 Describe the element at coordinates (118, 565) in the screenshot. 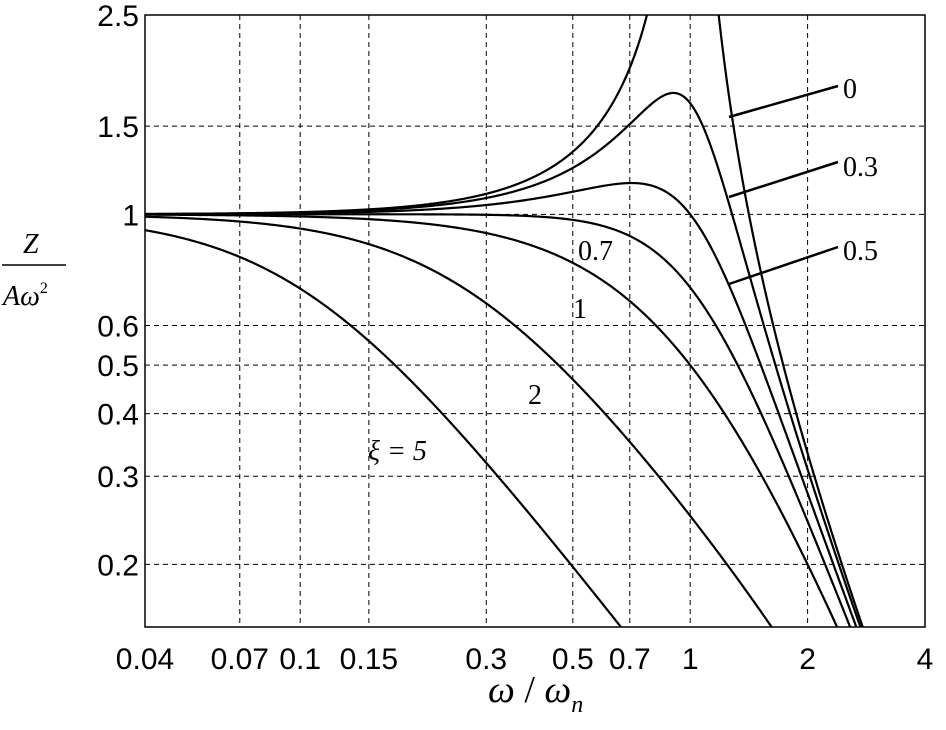

I see `y-tick-label: 0.2` at that location.